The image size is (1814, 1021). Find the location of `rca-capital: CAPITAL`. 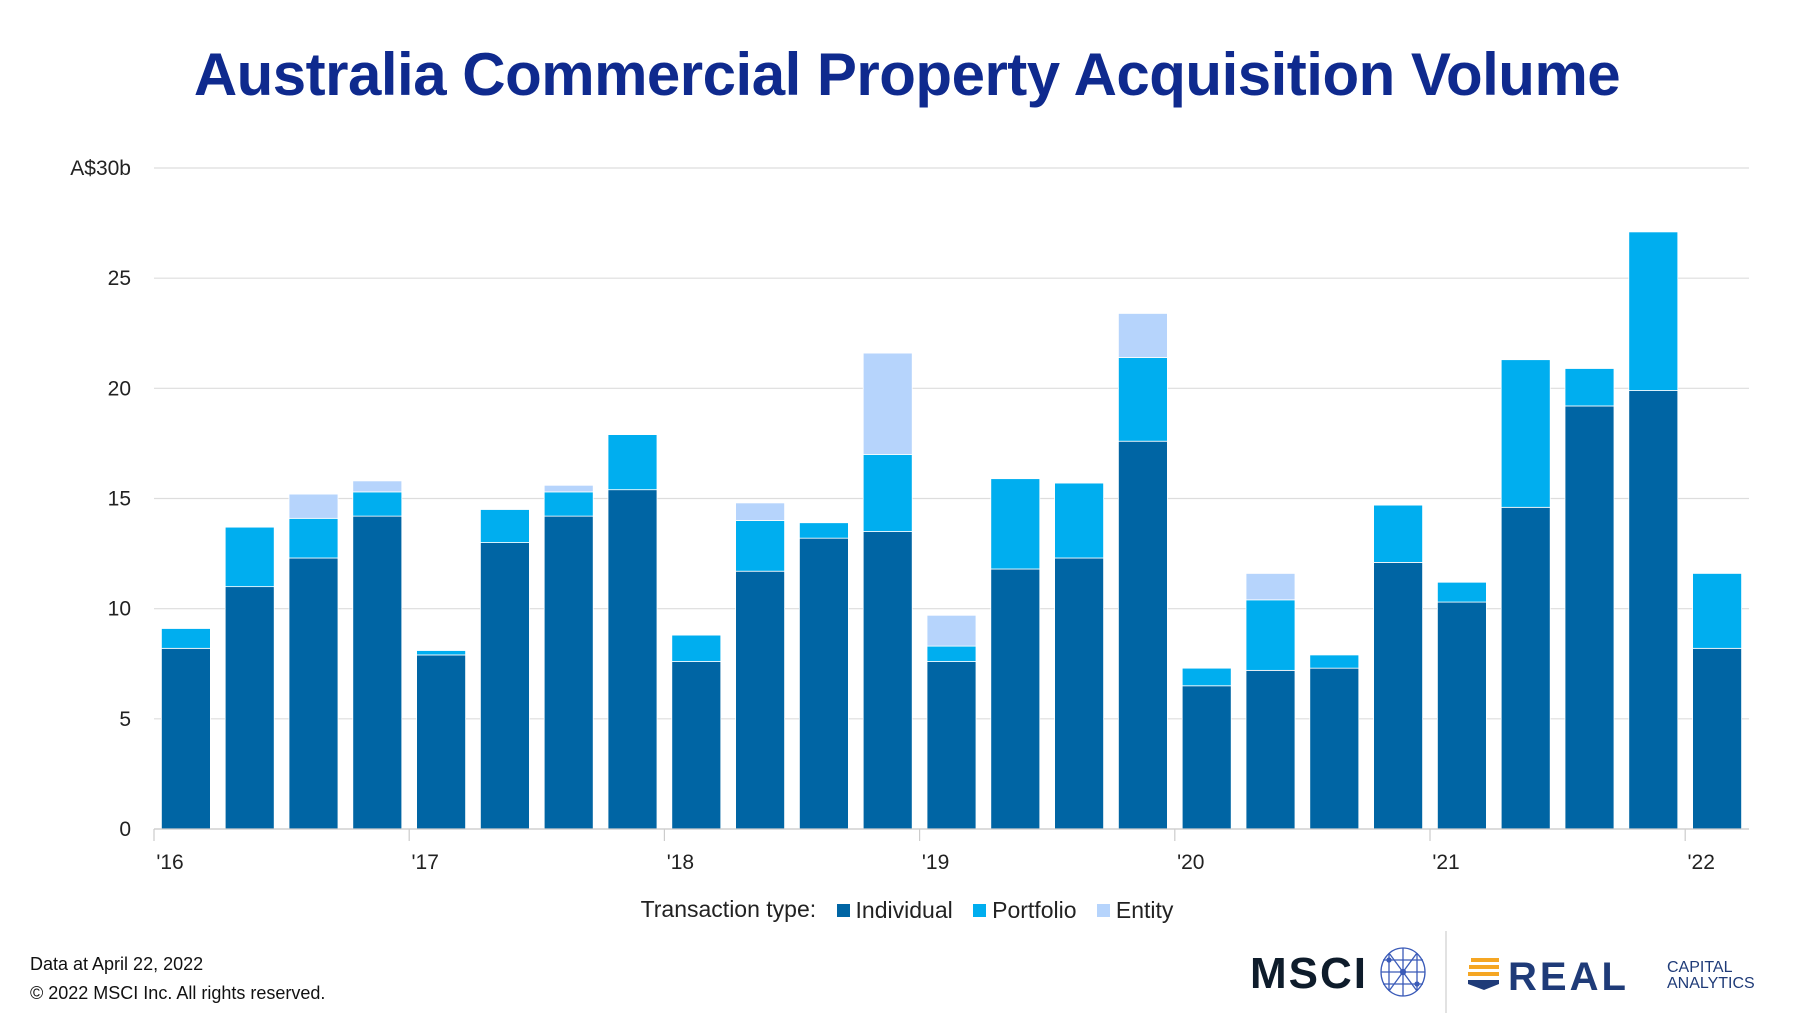

rca-capital: CAPITAL is located at coordinates (1700, 967).